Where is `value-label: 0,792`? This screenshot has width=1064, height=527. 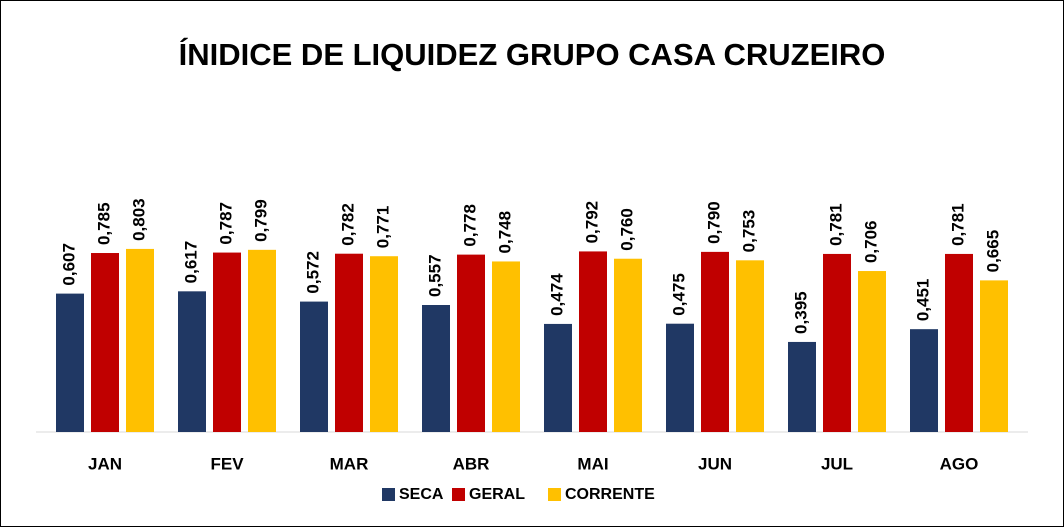
value-label: 0,792 is located at coordinates (591, 222).